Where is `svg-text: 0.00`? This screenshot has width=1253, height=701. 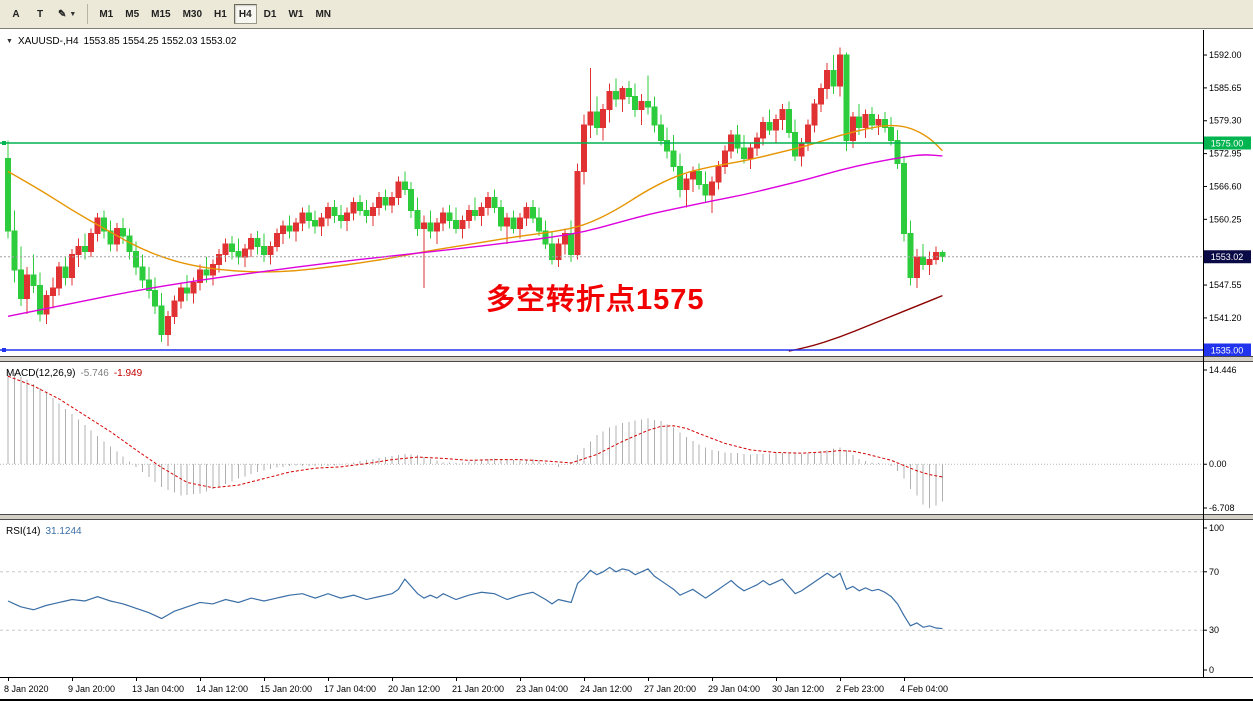
svg-text: 0.00 is located at coordinates (1218, 464).